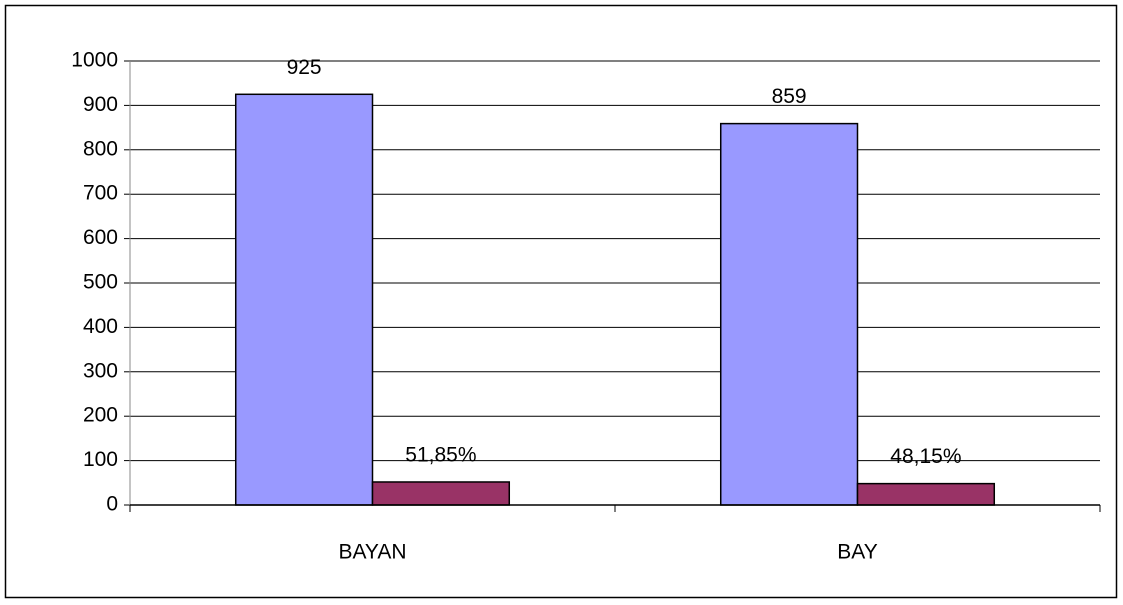 This screenshot has width=1123, height=605. Describe the element at coordinates (100, 237) in the screenshot. I see `y-tick-label: 600` at that location.